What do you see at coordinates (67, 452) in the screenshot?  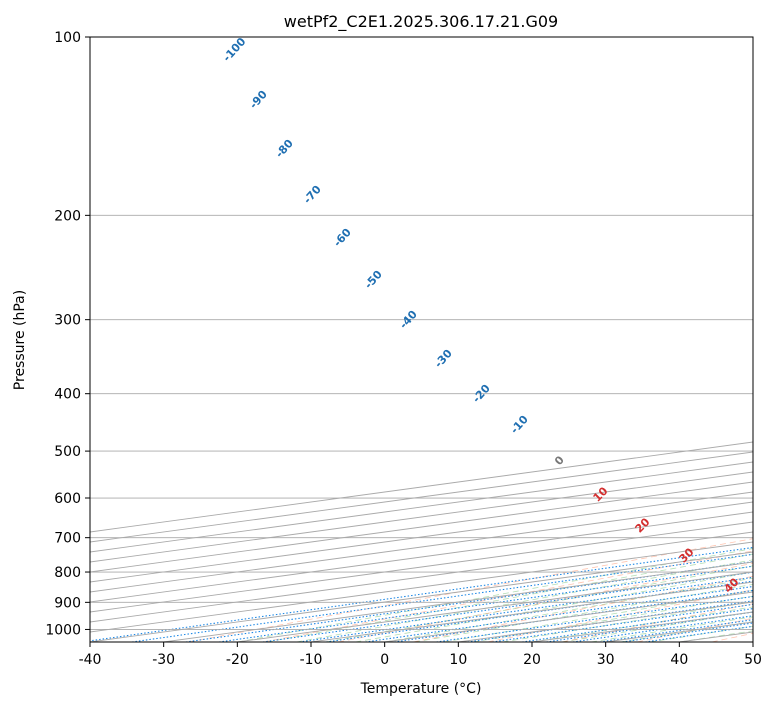 I see `y-tick-label: 500` at bounding box center [67, 452].